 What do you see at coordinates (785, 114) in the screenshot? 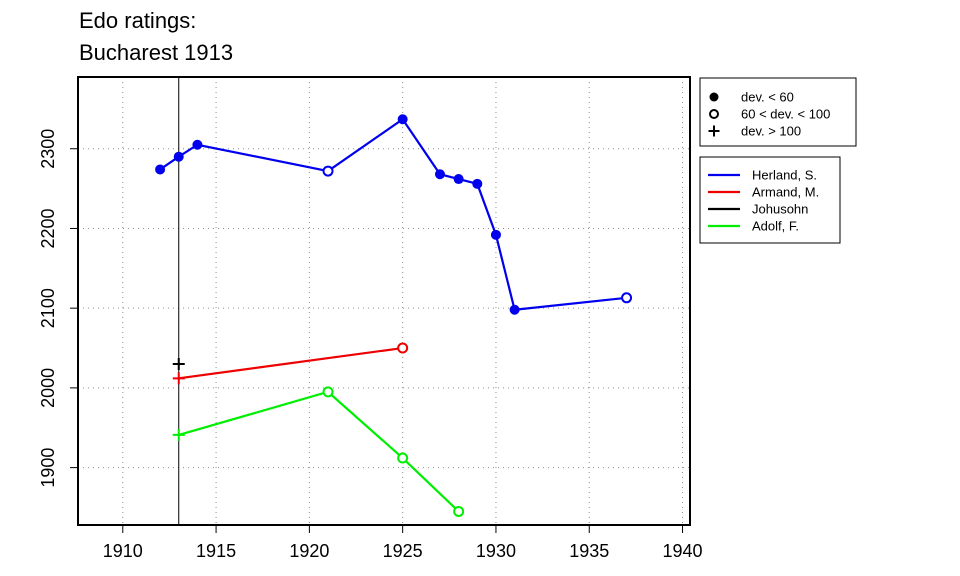
I see `marker-legend-label: 60 < dev. < 100` at bounding box center [785, 114].